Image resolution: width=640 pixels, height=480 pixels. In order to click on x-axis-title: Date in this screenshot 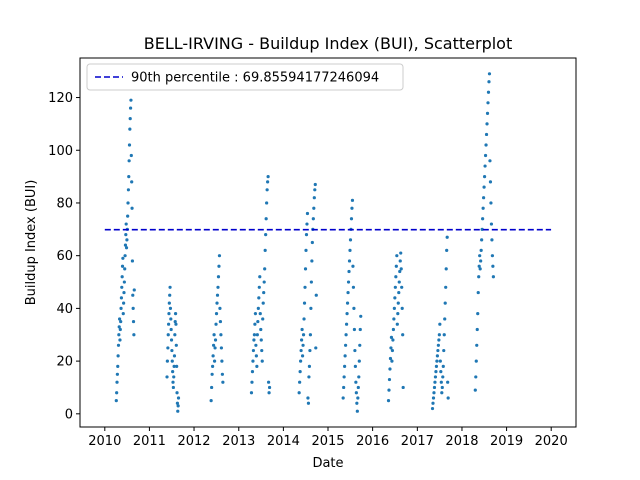, I will do `click(327, 463)`.